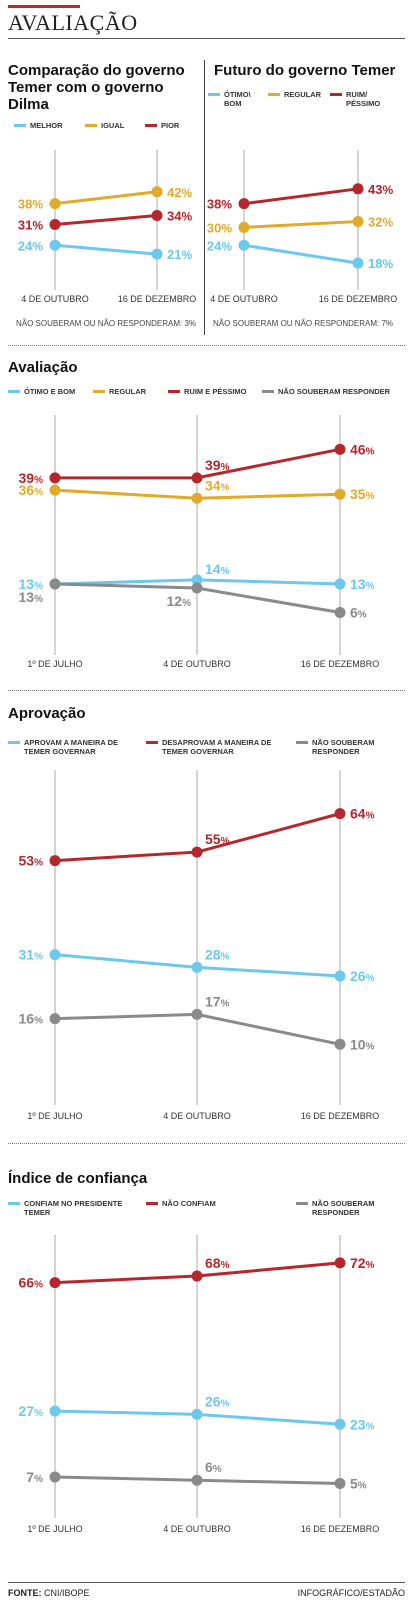 This screenshot has width=413, height=1600. I want to click on legend-label: PIOR, so click(170, 125).